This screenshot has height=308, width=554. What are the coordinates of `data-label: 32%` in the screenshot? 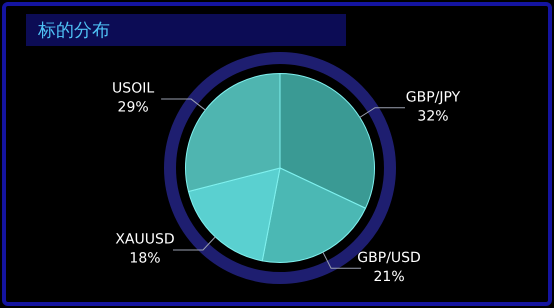 It's located at (433, 116).